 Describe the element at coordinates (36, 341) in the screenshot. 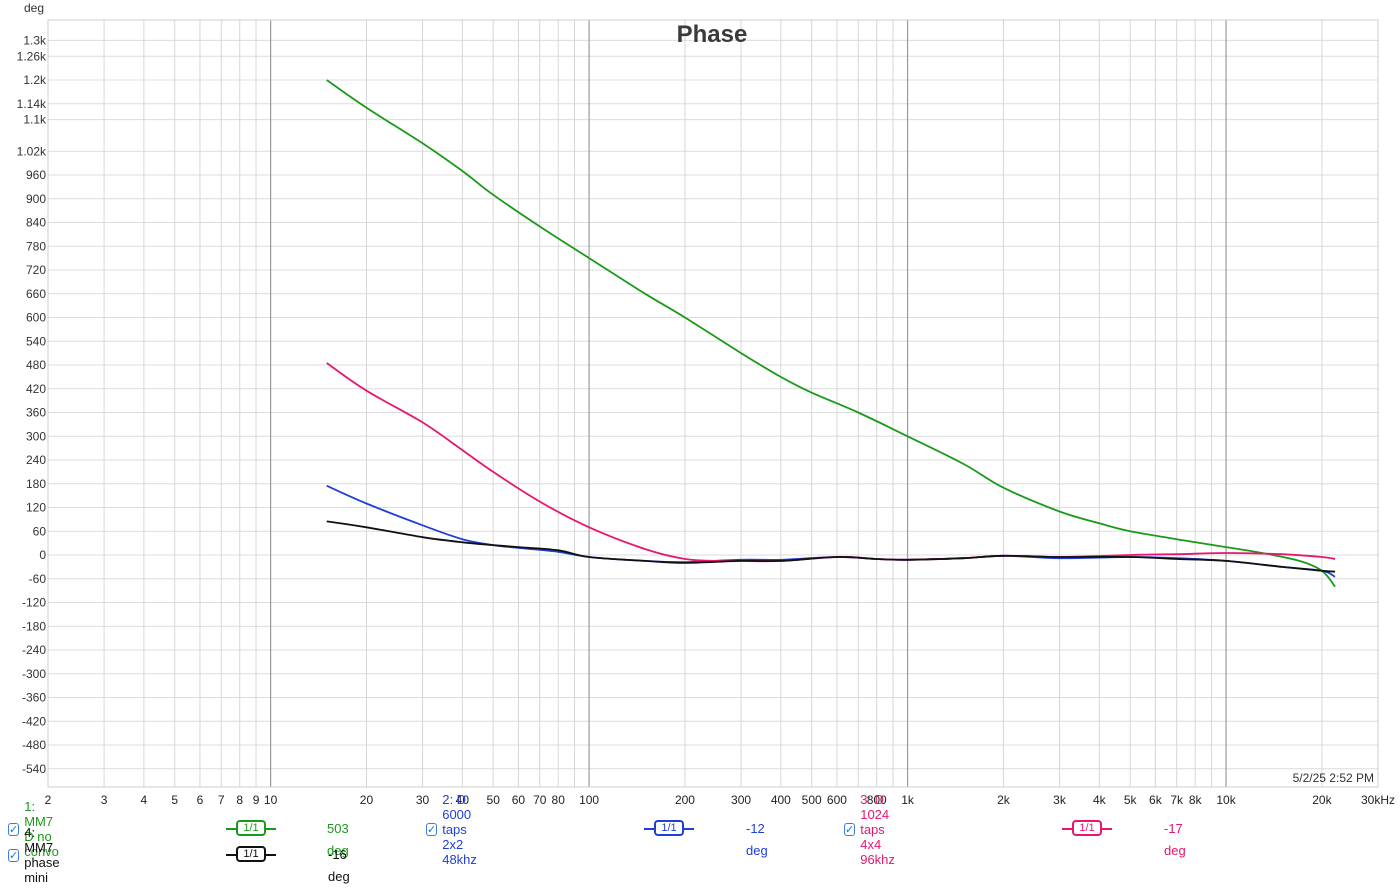

I see `y-tick-label: 540` at that location.